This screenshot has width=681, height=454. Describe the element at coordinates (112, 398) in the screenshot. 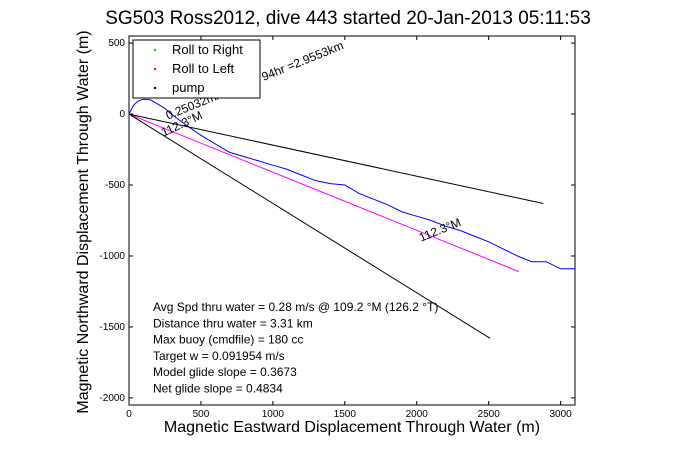

I see `y-tick-label-0: -2000` at that location.